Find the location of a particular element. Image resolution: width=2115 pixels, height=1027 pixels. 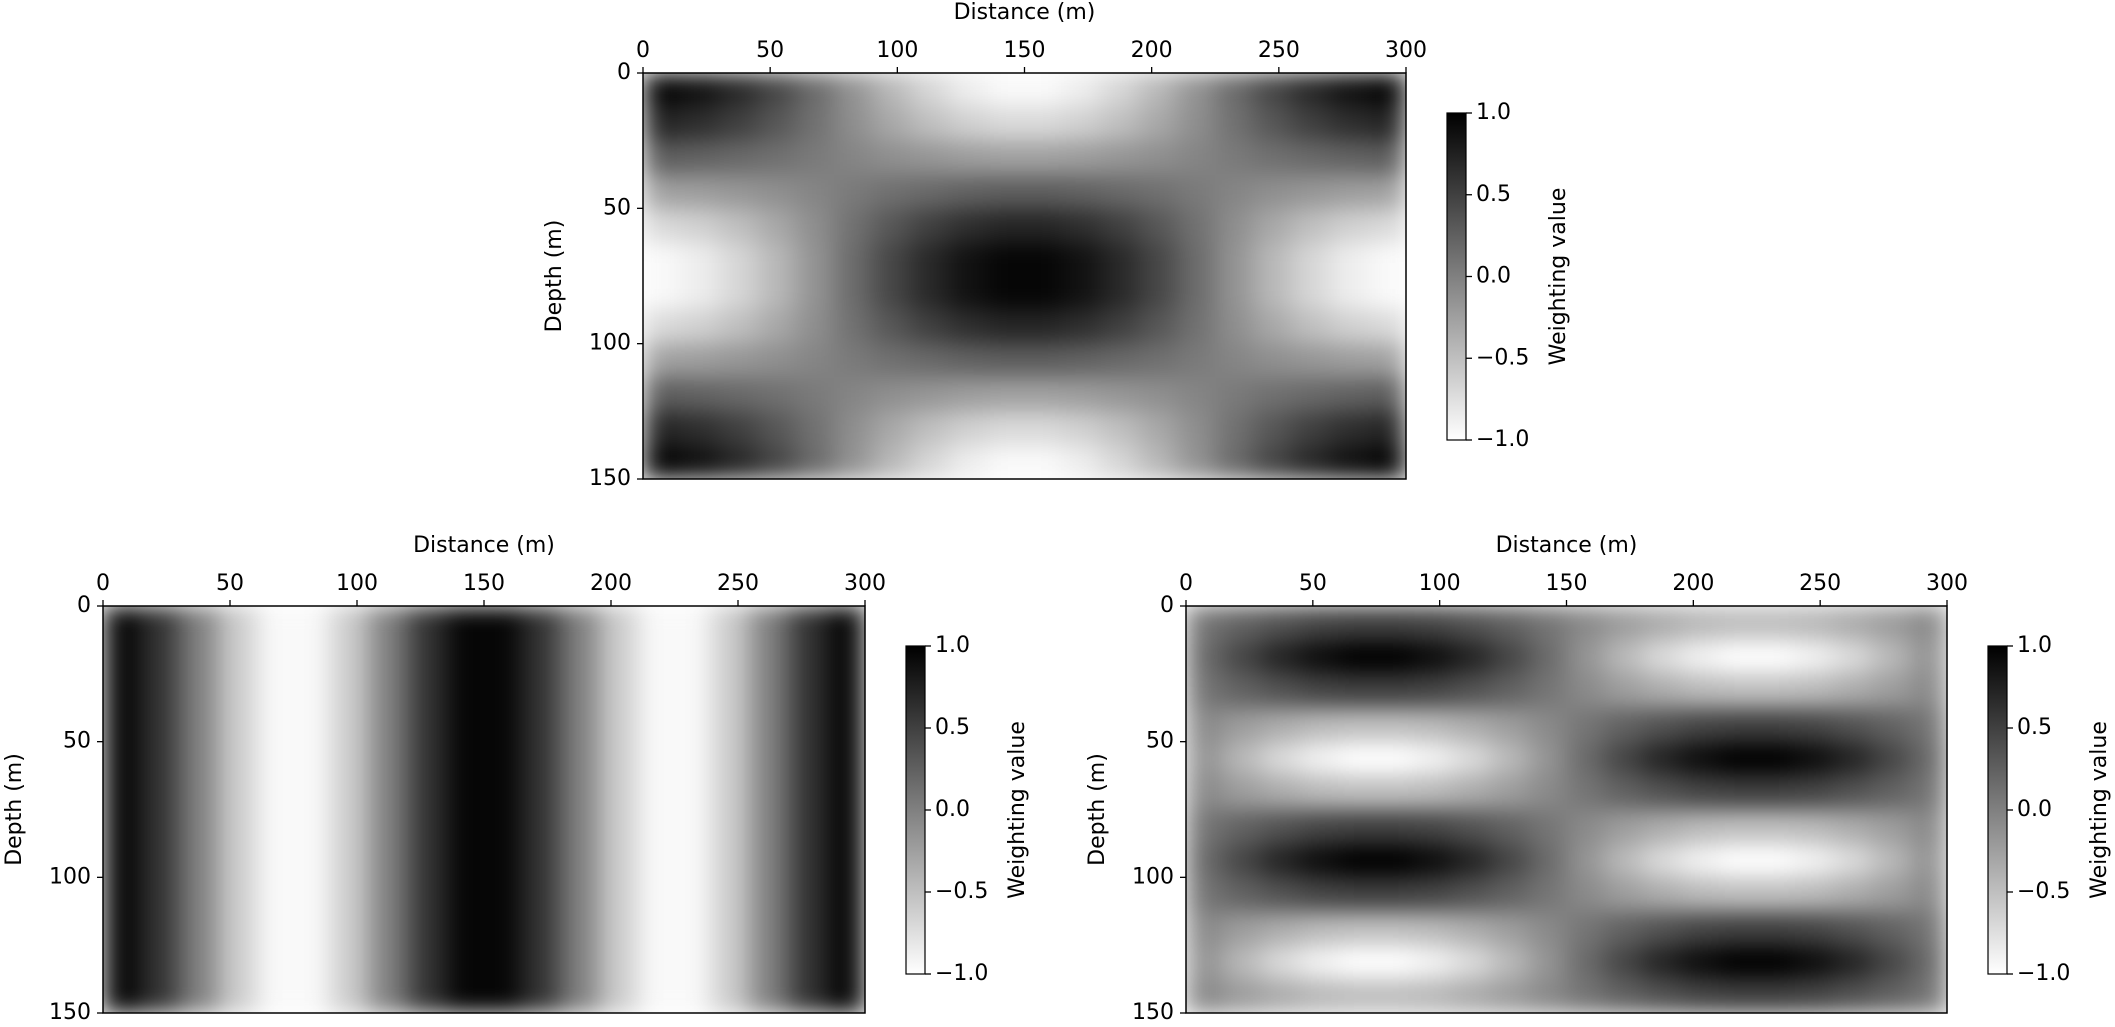

x-tick-label: 300 is located at coordinates (1406, 50).